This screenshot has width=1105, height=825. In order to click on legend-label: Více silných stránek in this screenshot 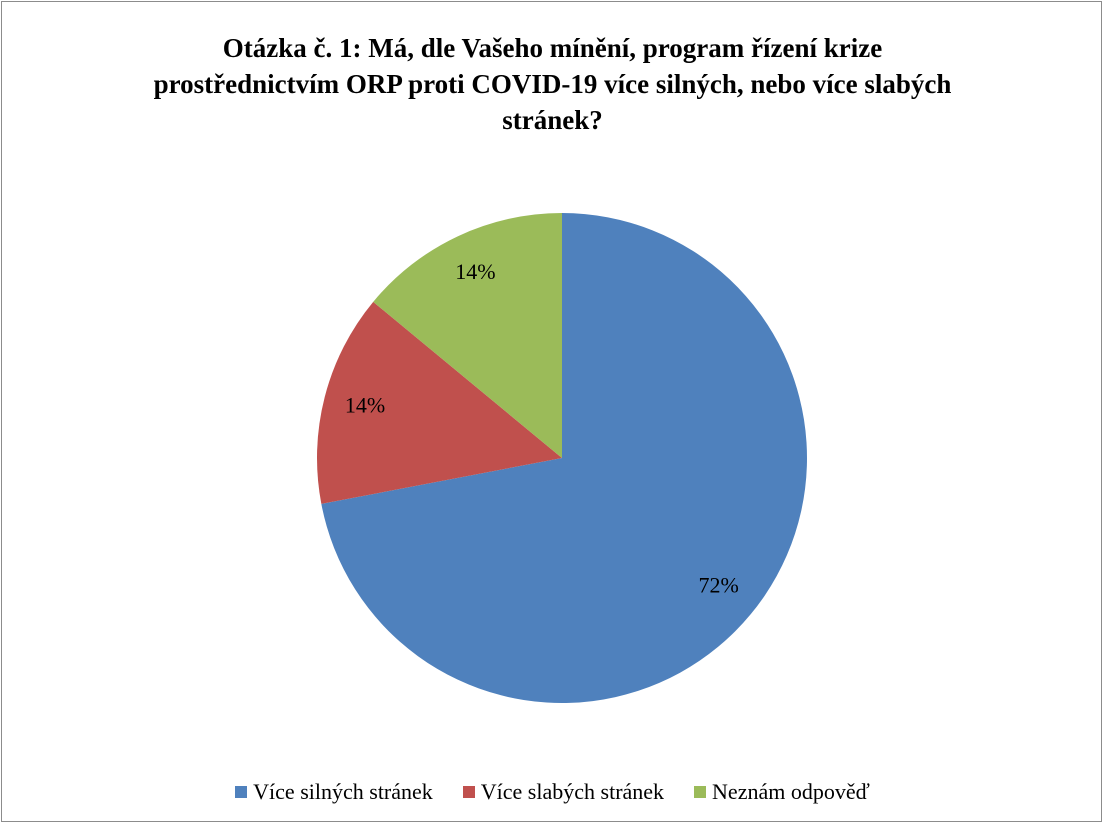, I will do `click(343, 791)`.